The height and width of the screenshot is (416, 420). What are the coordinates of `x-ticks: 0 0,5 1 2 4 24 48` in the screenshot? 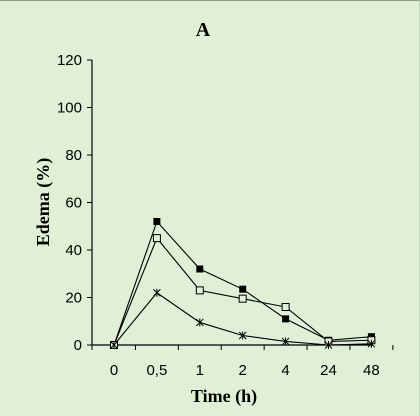 It's located at (242, 362).